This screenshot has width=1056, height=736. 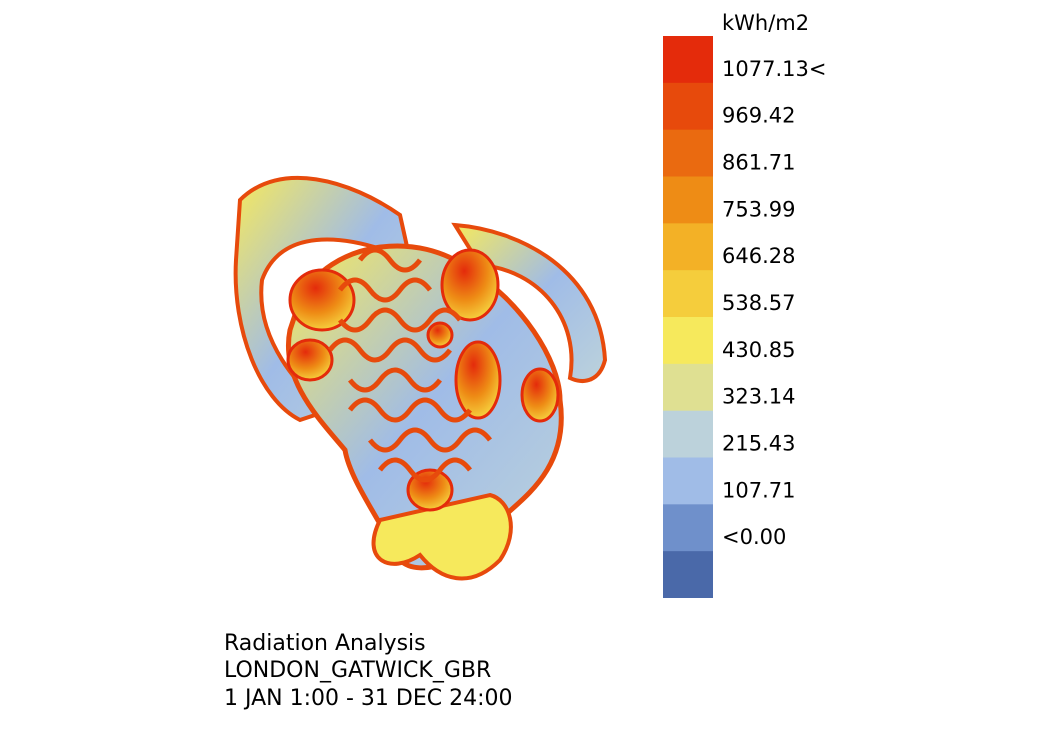 I want to click on legend-label: 107.71, so click(x=758, y=490).